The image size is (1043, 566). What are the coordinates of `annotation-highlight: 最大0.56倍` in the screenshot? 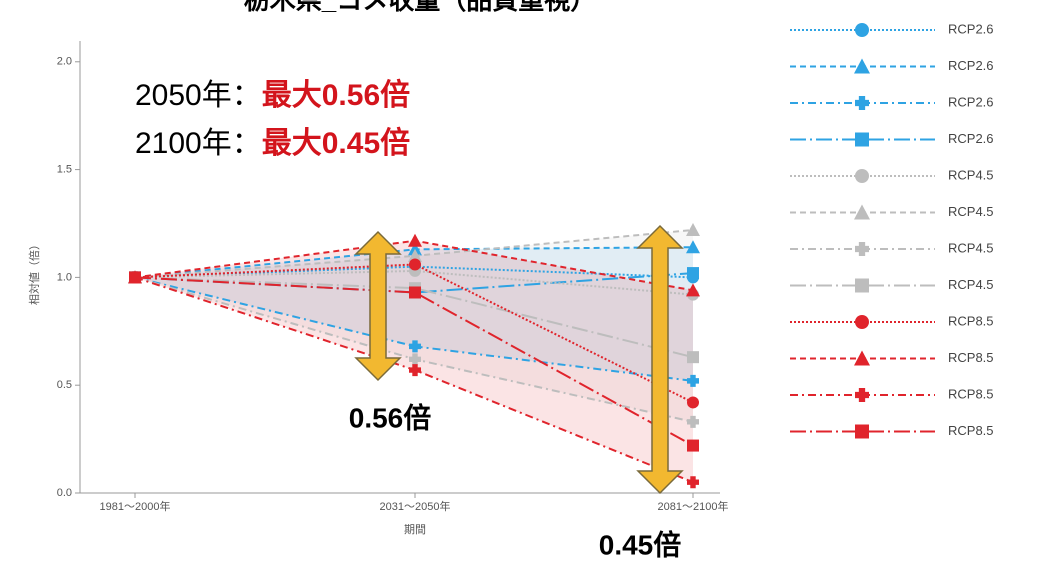 It's located at (336, 95).